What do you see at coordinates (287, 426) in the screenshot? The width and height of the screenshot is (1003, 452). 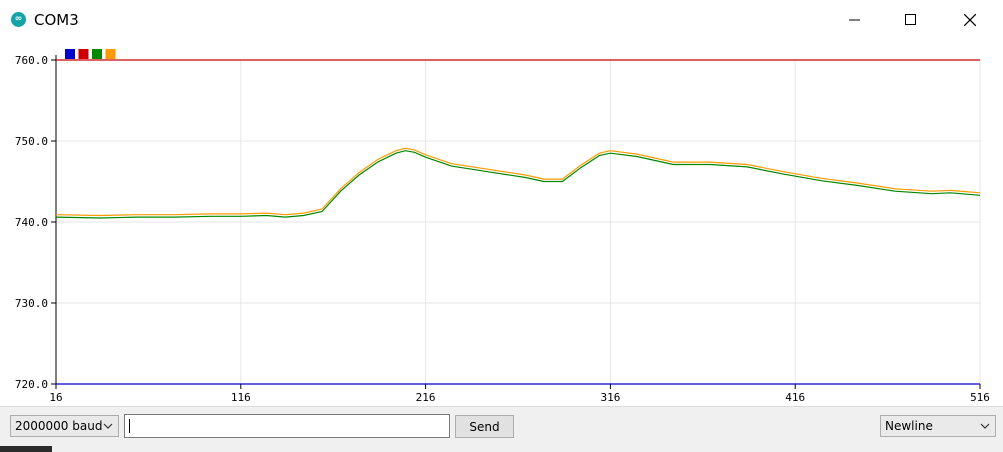 I see `message-input` at bounding box center [287, 426].